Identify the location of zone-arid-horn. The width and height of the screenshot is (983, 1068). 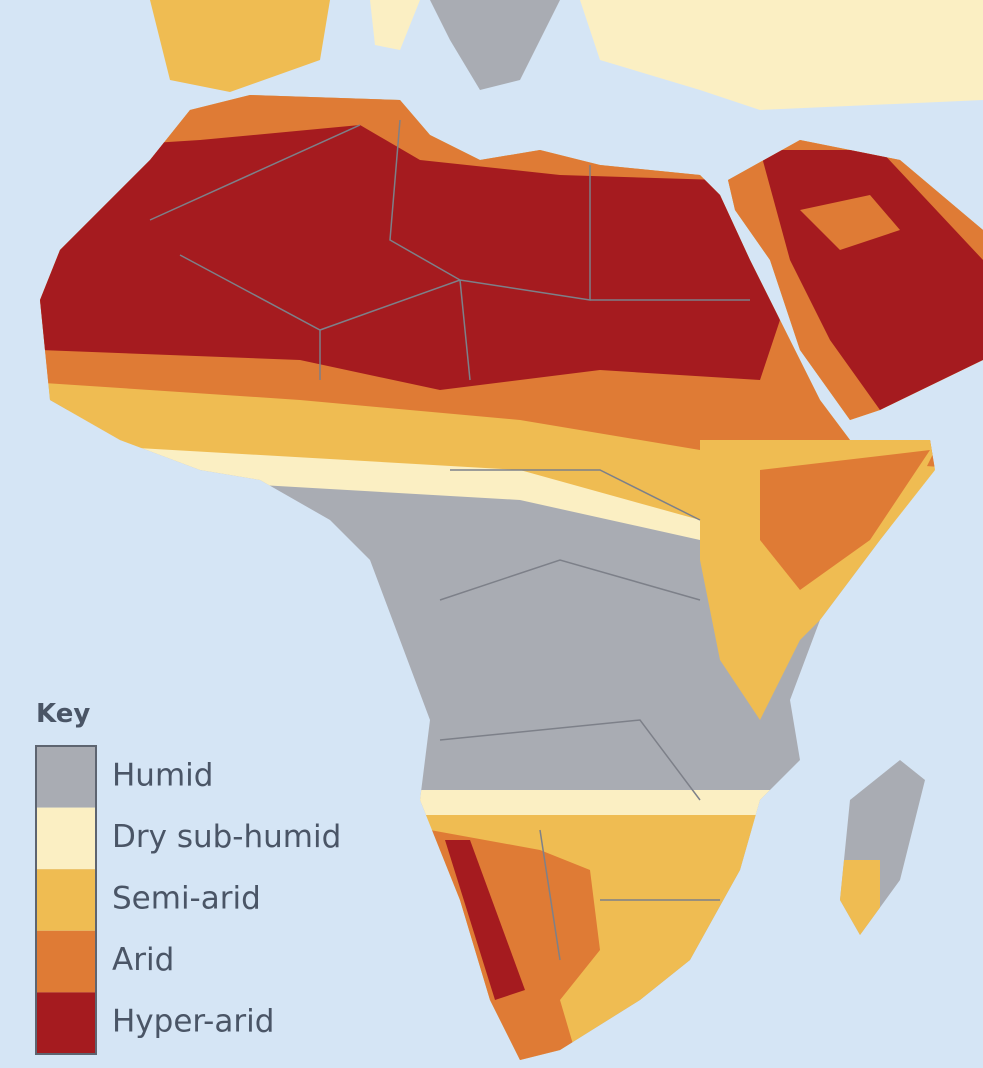
(845, 520).